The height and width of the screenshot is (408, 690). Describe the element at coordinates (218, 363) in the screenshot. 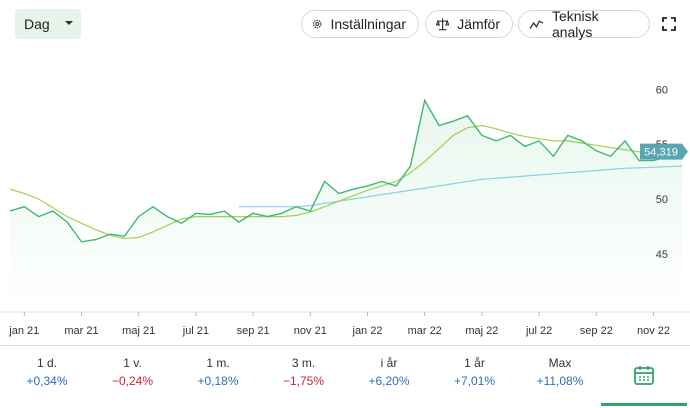

I see `period-label: 1 m.` at that location.